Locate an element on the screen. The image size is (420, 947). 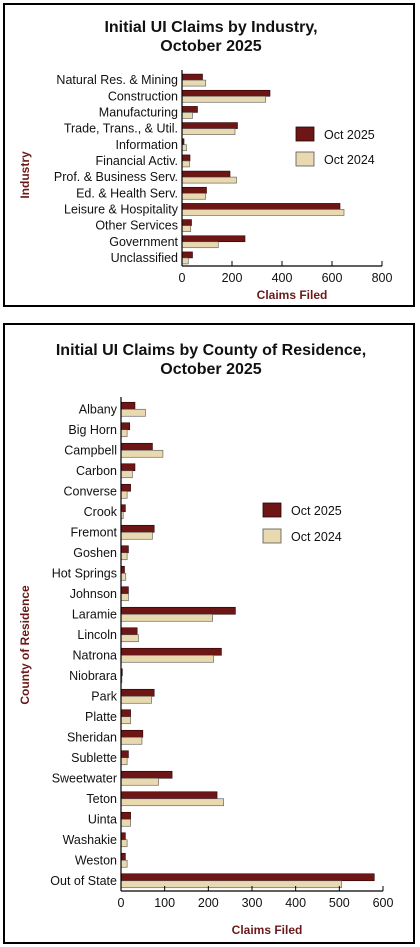
category-label: Laramie is located at coordinates (94, 614).